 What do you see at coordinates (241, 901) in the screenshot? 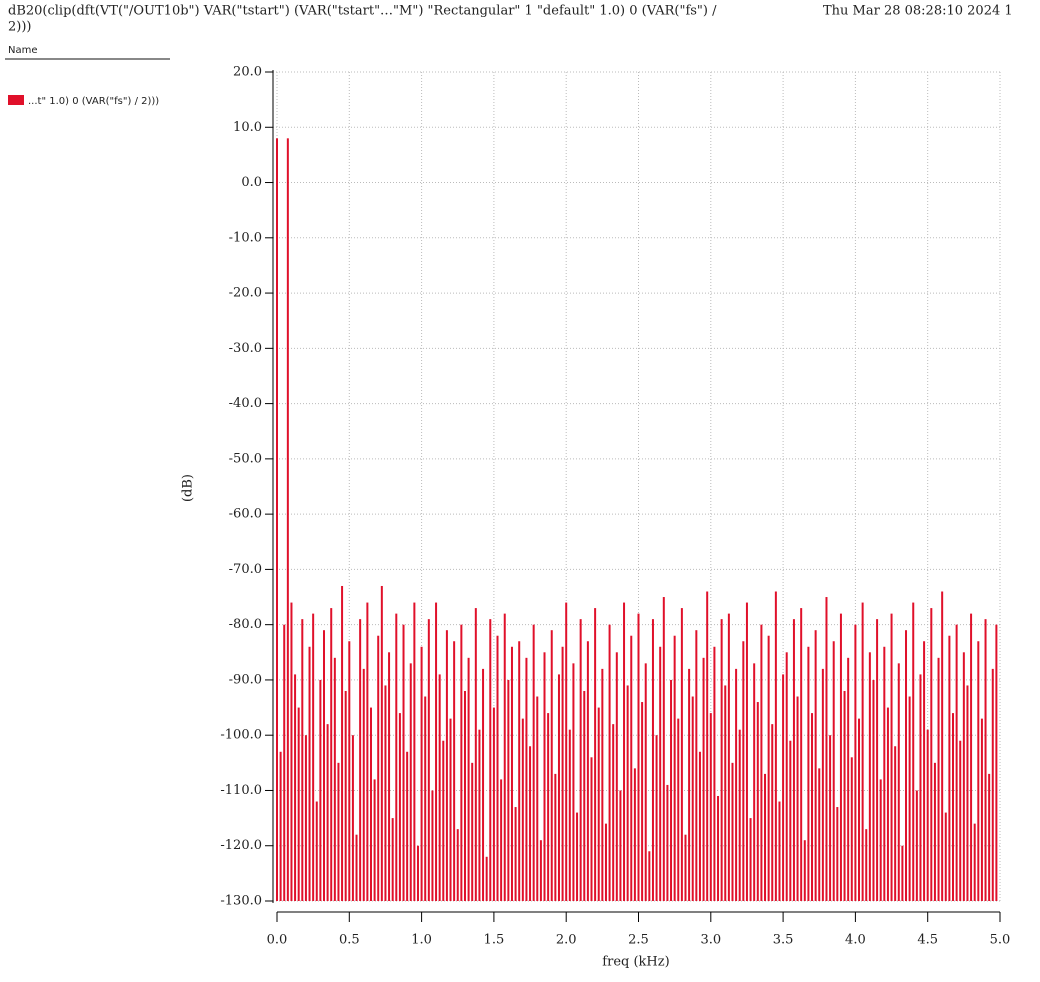
I see `y-tick-label: -130.0` at bounding box center [241, 901].